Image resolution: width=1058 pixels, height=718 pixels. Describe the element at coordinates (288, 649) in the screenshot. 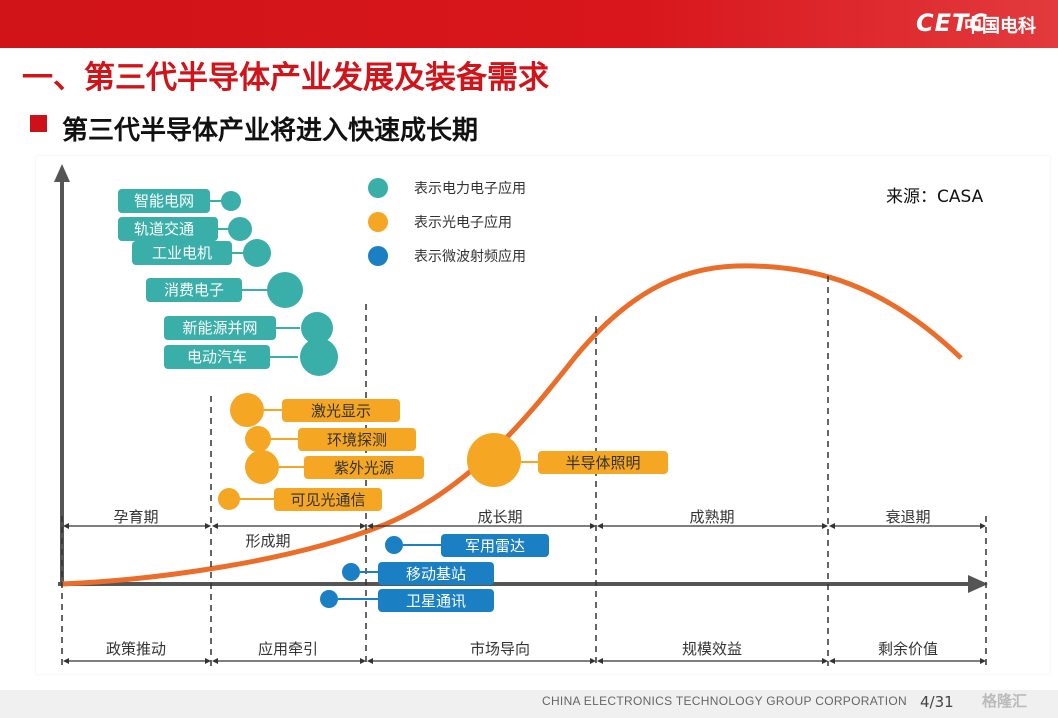

I see `driver-label: 应用牵引` at that location.